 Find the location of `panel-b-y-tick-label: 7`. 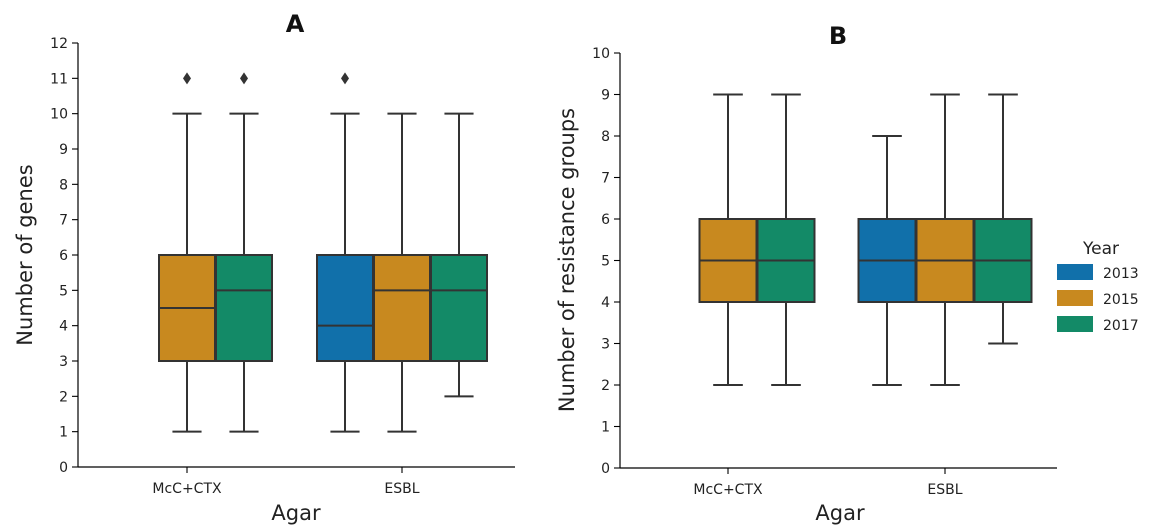

panel-b-y-tick-label: 7 is located at coordinates (605, 179).